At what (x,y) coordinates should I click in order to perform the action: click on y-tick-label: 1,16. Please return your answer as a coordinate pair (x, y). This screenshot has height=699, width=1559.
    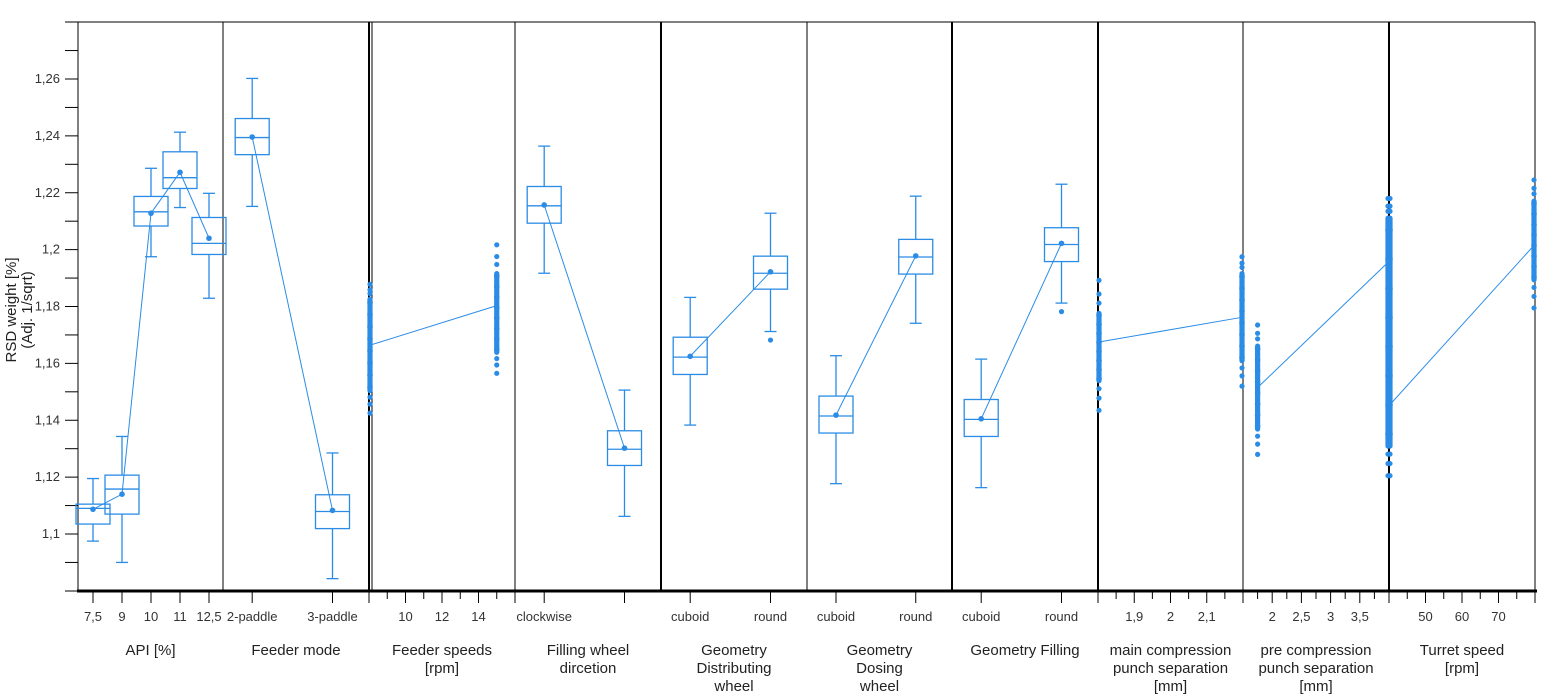
    Looking at the image, I should click on (47, 362).